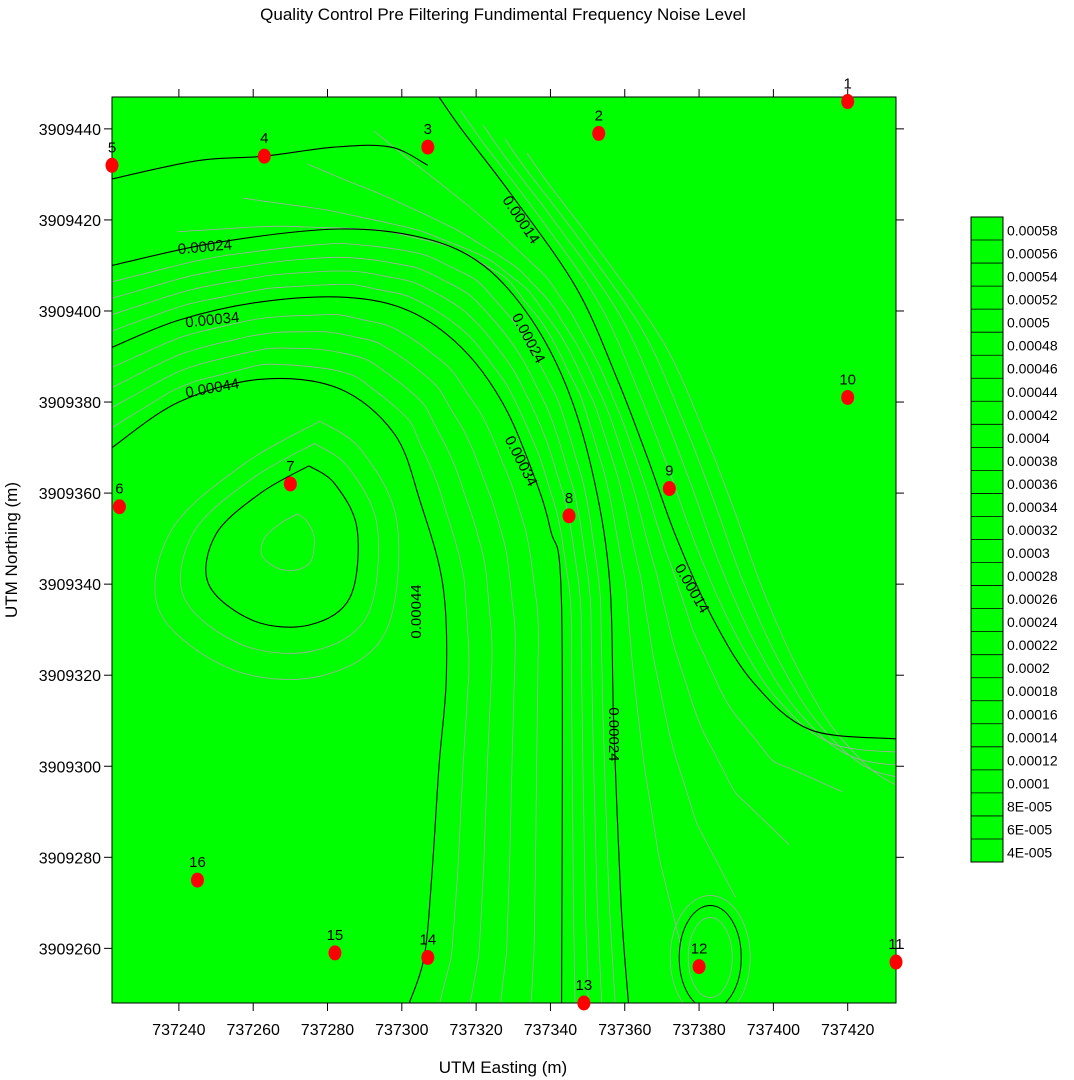 This screenshot has height=1080, width=1074. What do you see at coordinates (70, 858) in the screenshot?
I see `y-tick-label: 3909280` at bounding box center [70, 858].